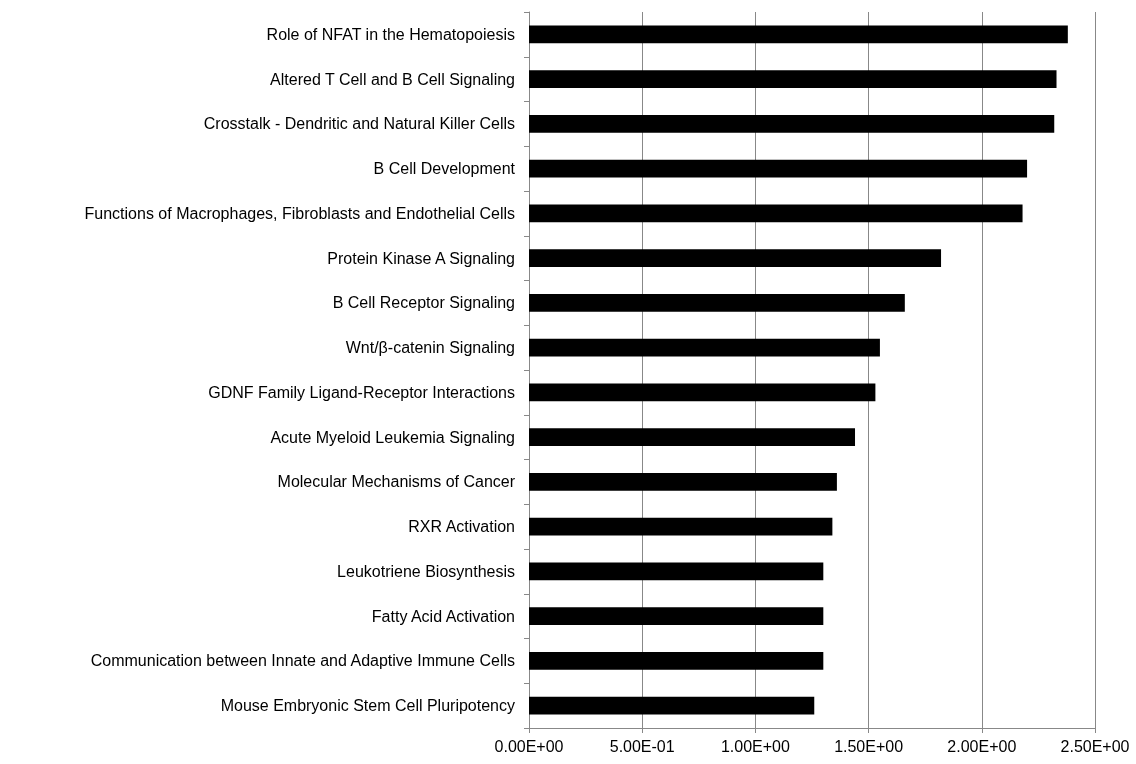 The image size is (1136, 764). What do you see at coordinates (299, 213) in the screenshot?
I see `y-tick-label: Functions of Macrophages, Fibroblasts and Endothelial Cells` at bounding box center [299, 213].